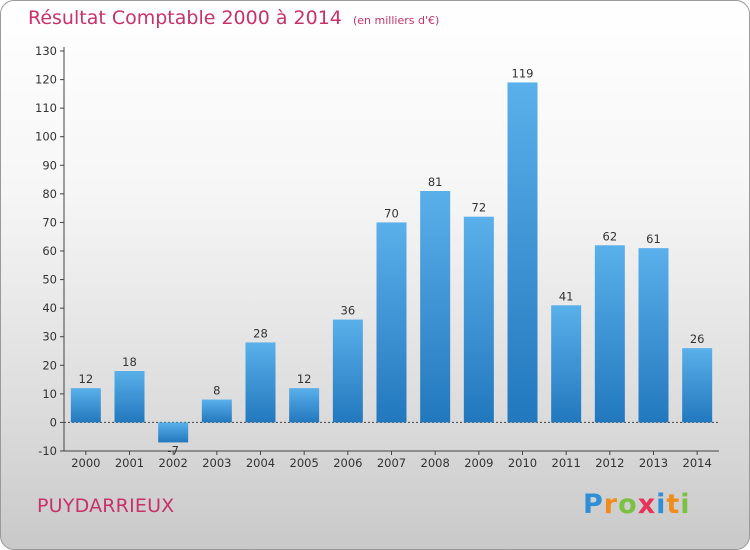  I want to click on x-tick-label: 2011, so click(566, 463).